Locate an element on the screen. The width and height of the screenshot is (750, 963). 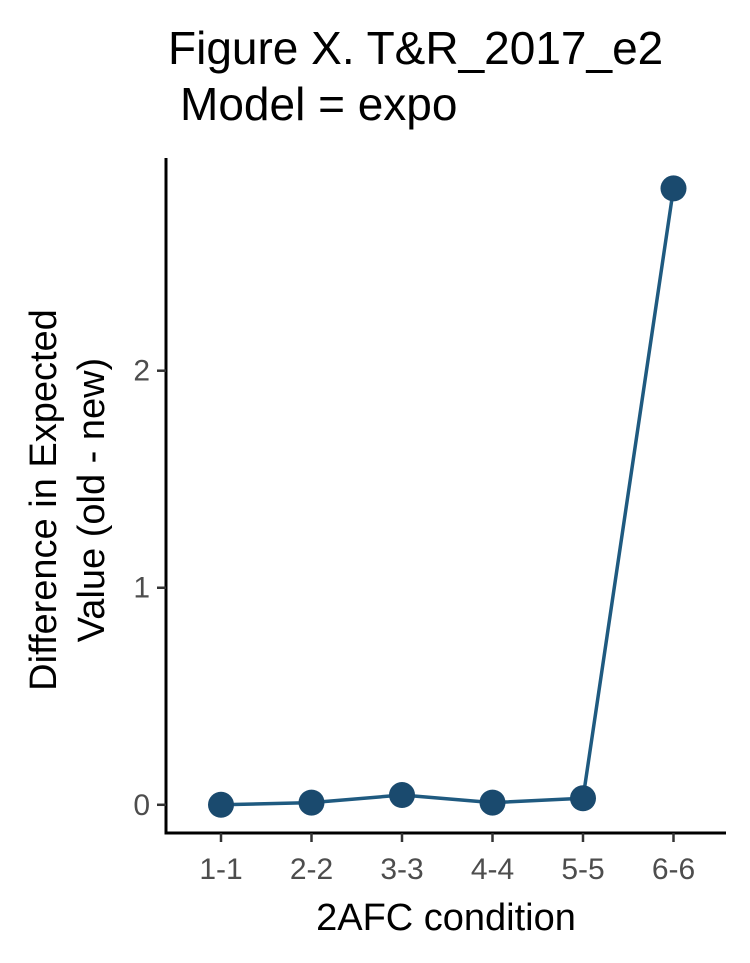
x-tick-label: 5-5 is located at coordinates (582, 869).